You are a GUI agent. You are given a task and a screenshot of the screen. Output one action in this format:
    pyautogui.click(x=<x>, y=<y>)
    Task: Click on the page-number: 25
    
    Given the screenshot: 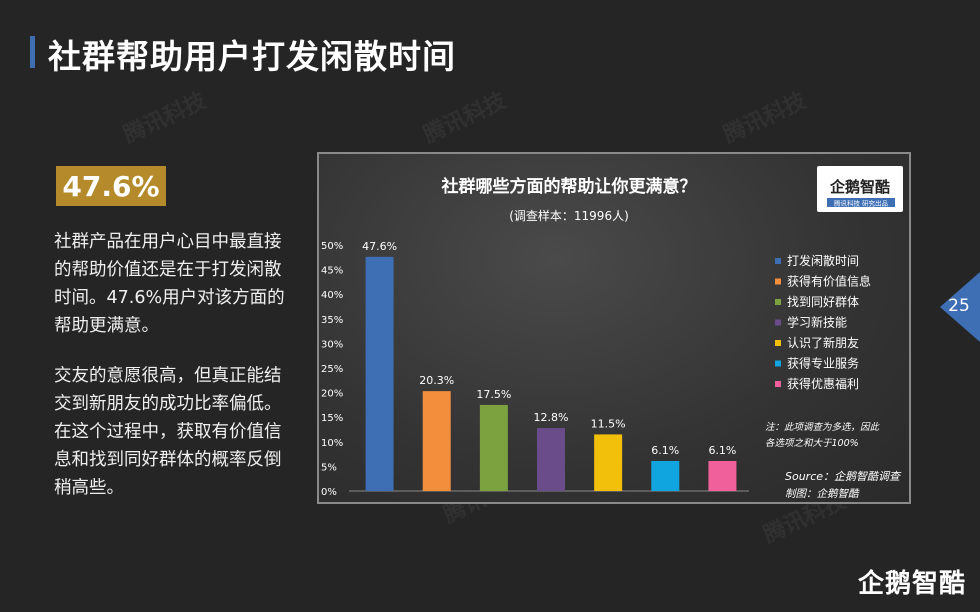 What is the action you would take?
    pyautogui.click(x=959, y=306)
    